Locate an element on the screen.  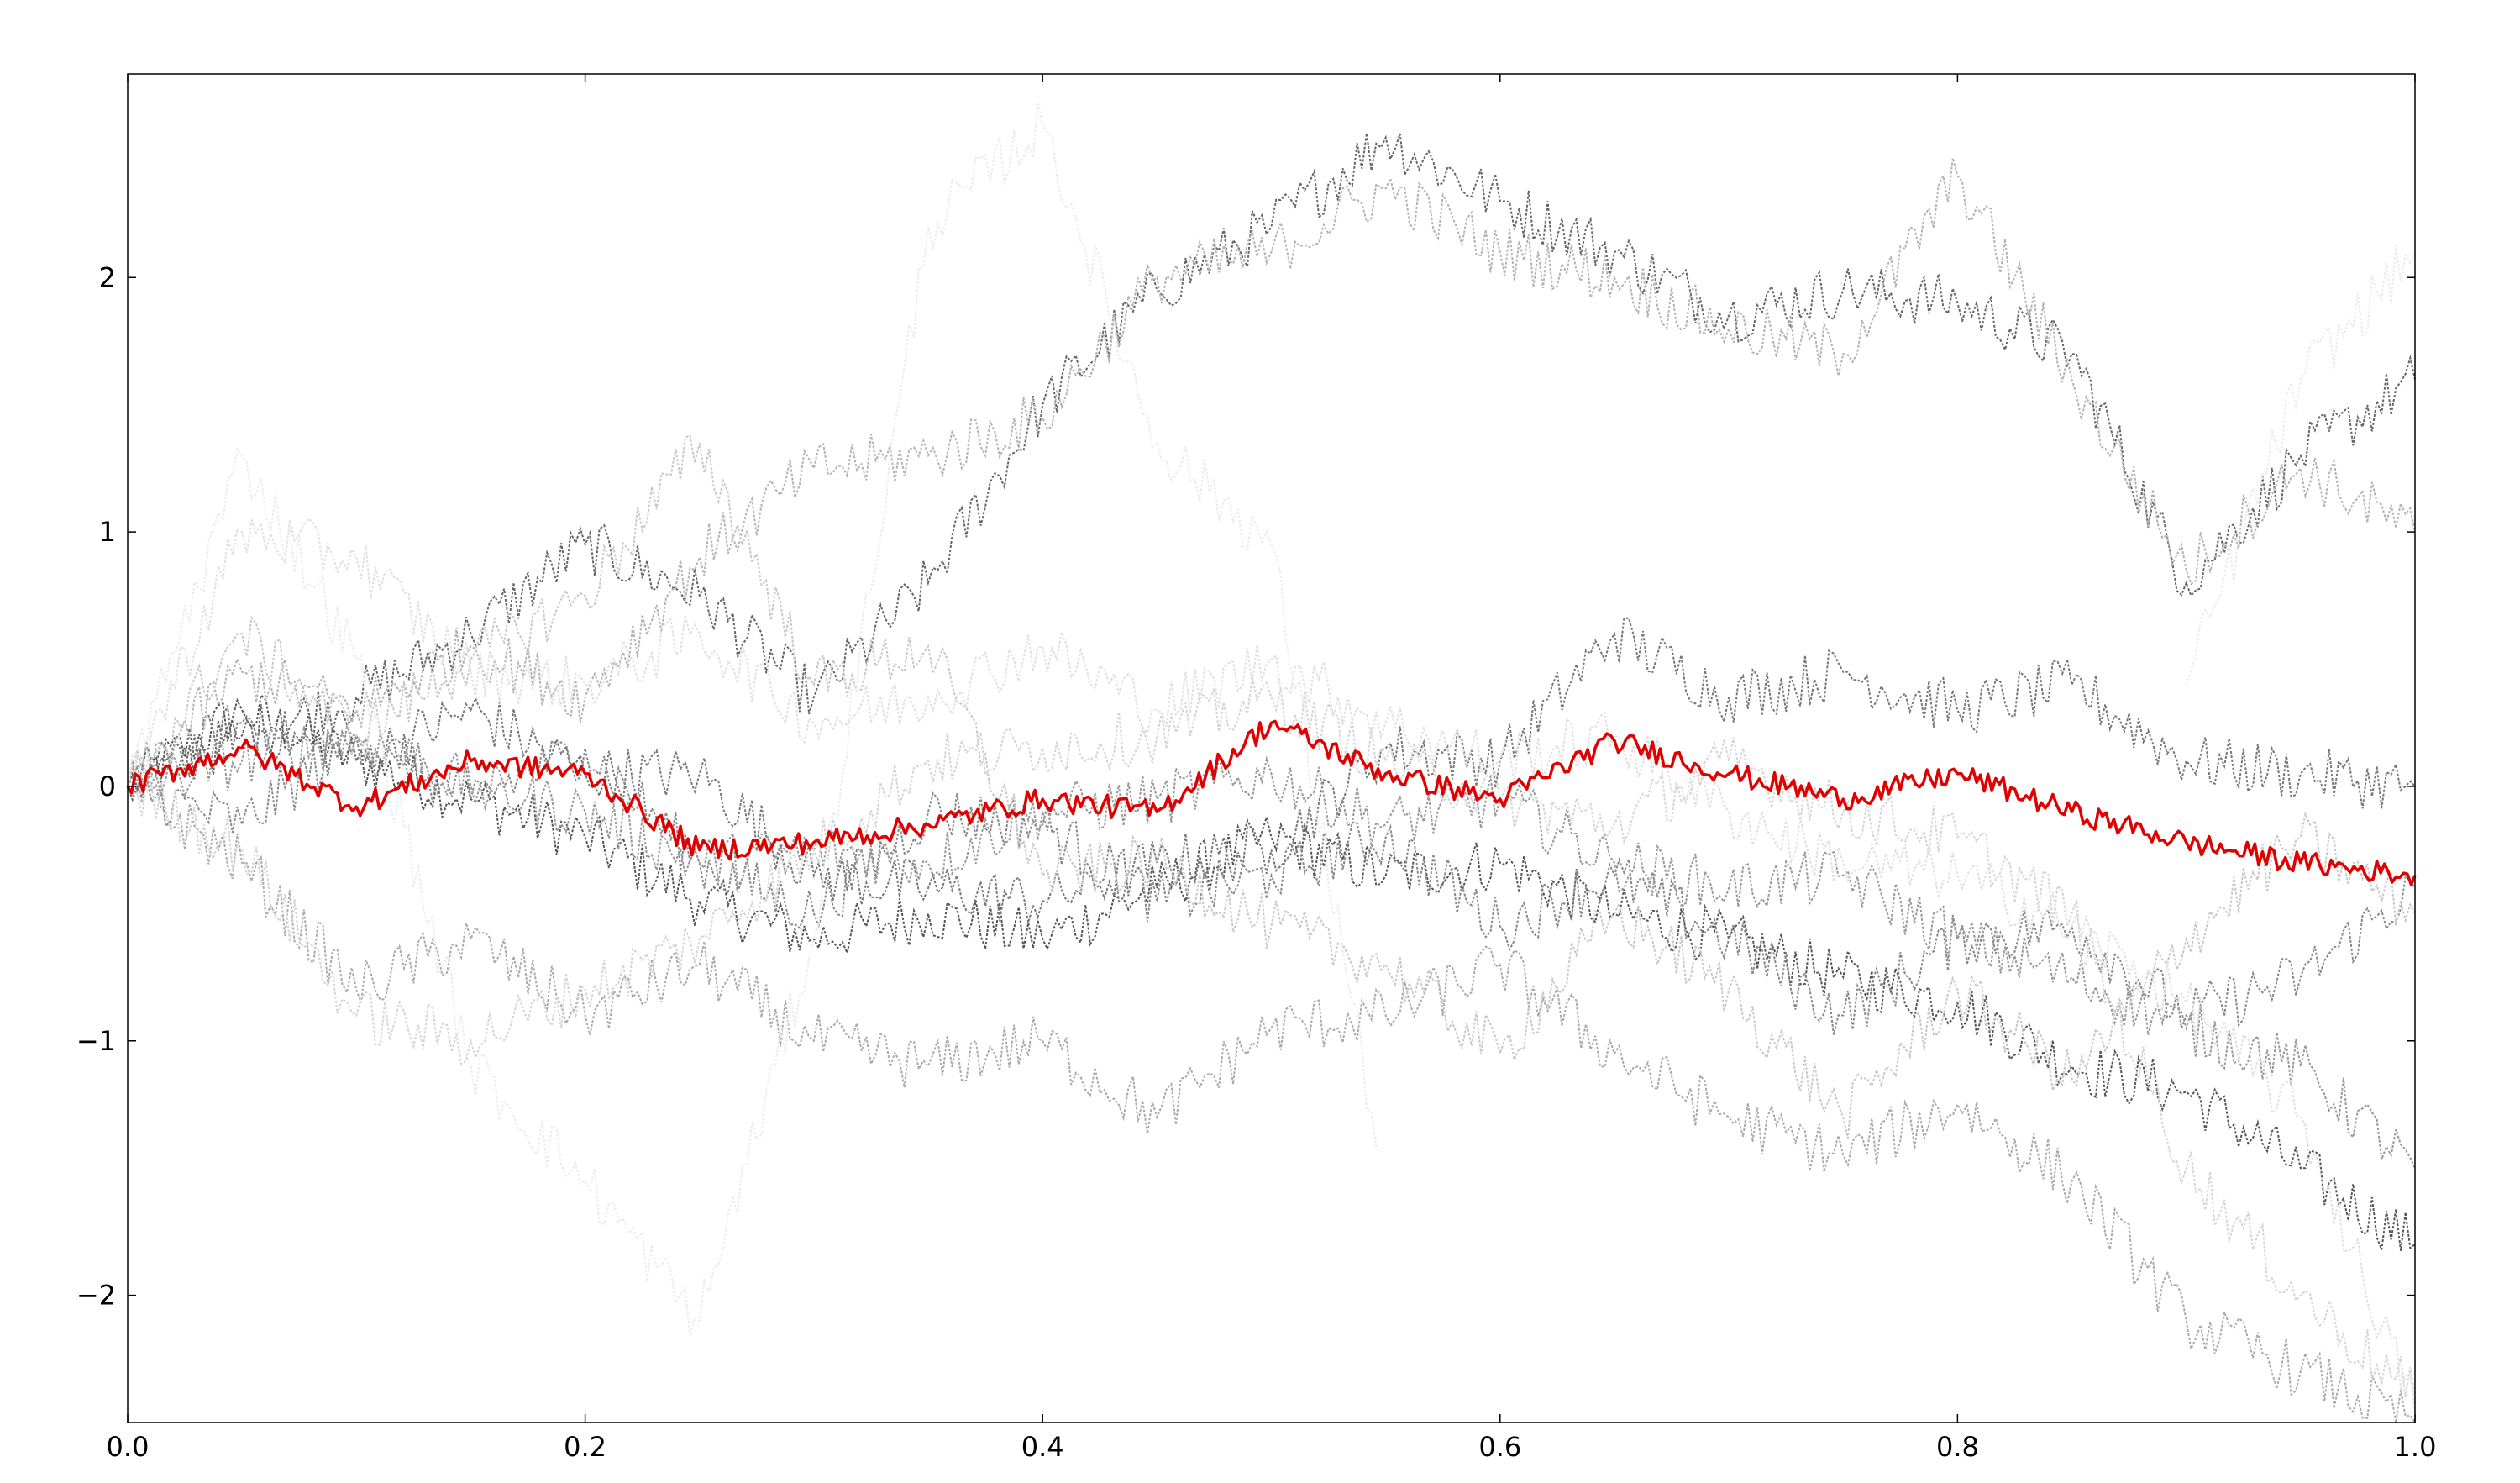
x-tick-label: 0.0 is located at coordinates (128, 1447).